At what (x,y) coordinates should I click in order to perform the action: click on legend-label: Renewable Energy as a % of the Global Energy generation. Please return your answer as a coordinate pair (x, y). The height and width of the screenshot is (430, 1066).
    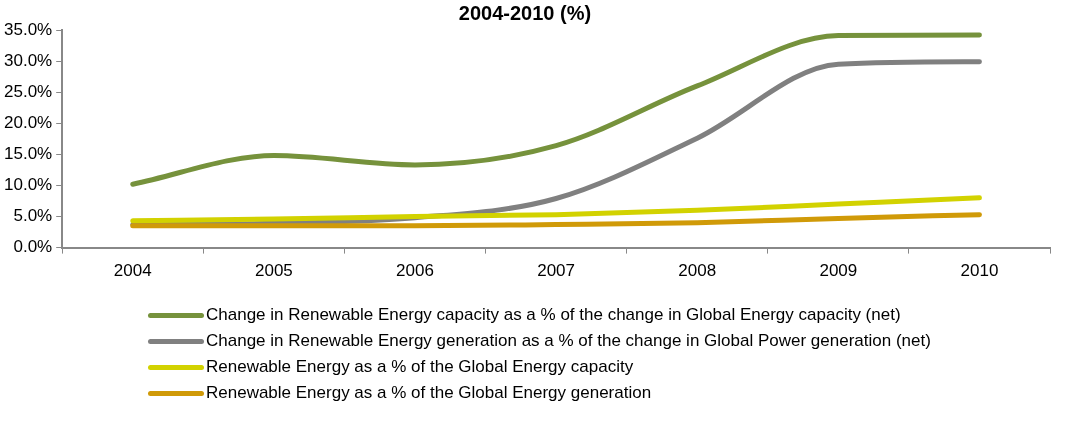
    Looking at the image, I should click on (429, 393).